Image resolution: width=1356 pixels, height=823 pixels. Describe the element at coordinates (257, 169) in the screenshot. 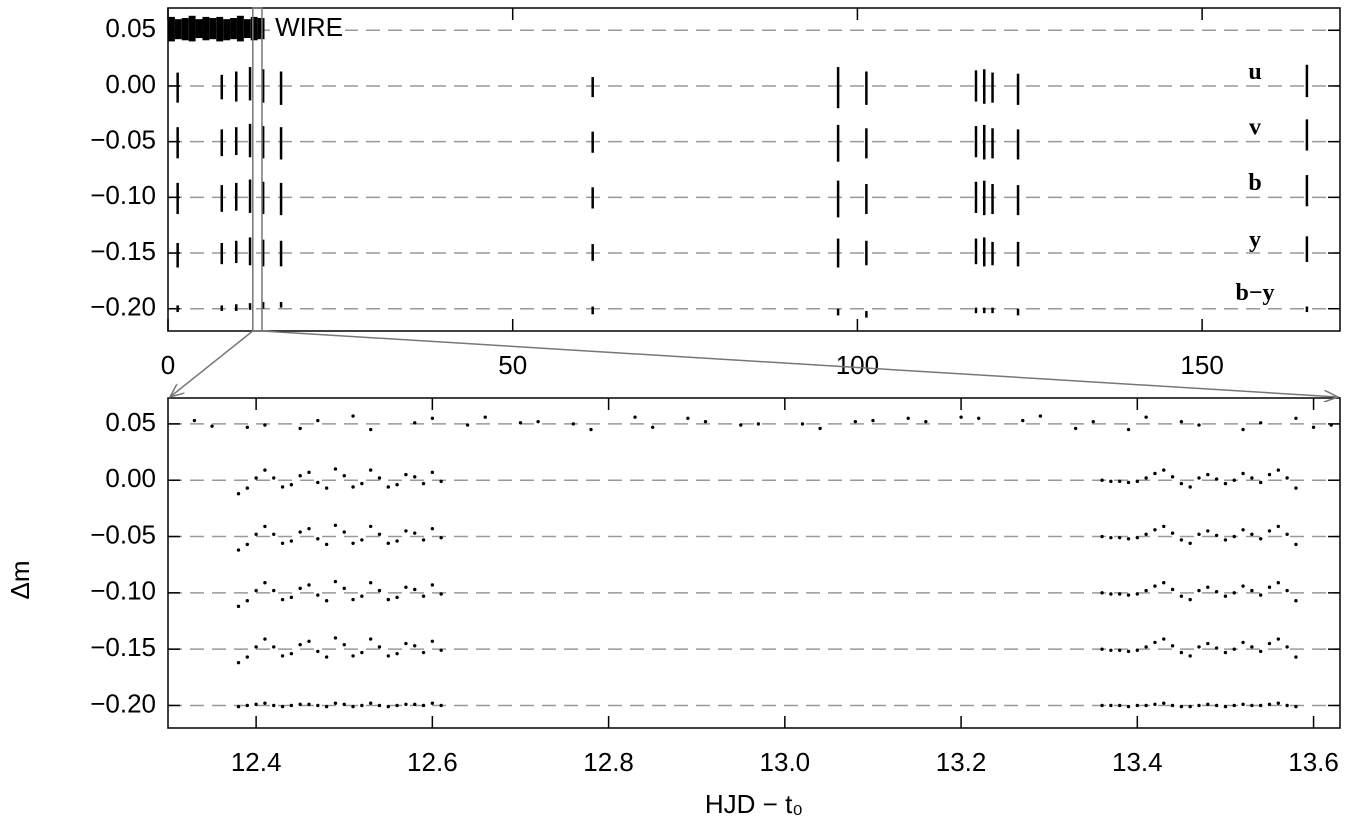

I see `zoom-box` at that location.